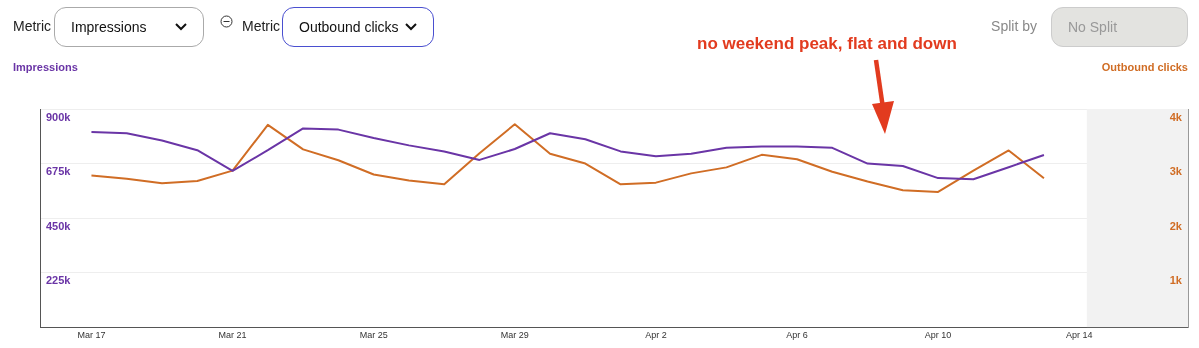 The image size is (1199, 348). What do you see at coordinates (373, 335) in the screenshot?
I see `x-tick-label: Mar 25` at bounding box center [373, 335].